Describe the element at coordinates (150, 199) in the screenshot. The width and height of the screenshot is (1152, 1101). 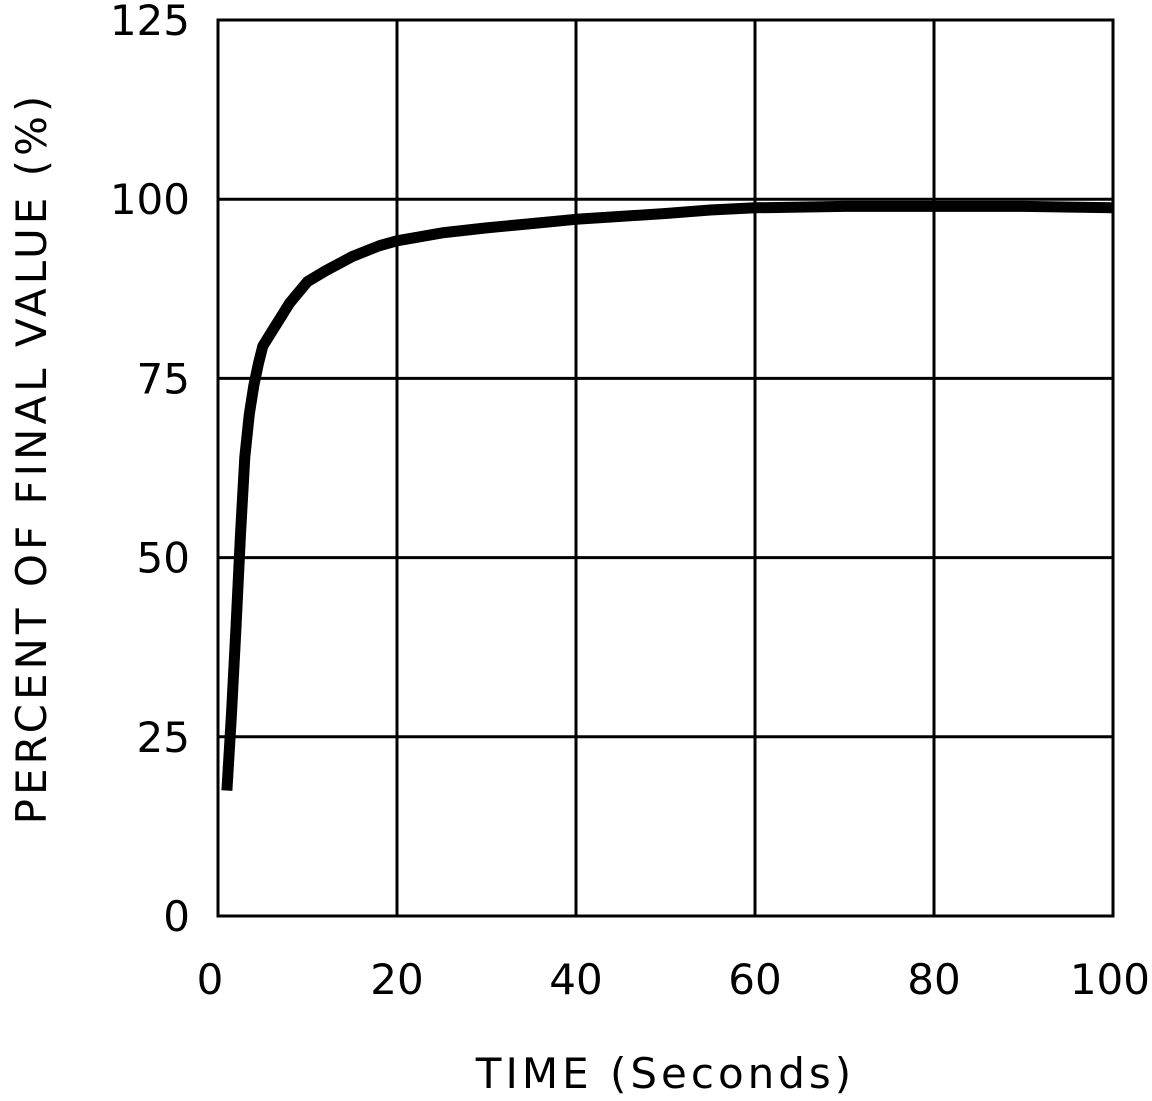
I see `y-tick-label: 100` at that location.